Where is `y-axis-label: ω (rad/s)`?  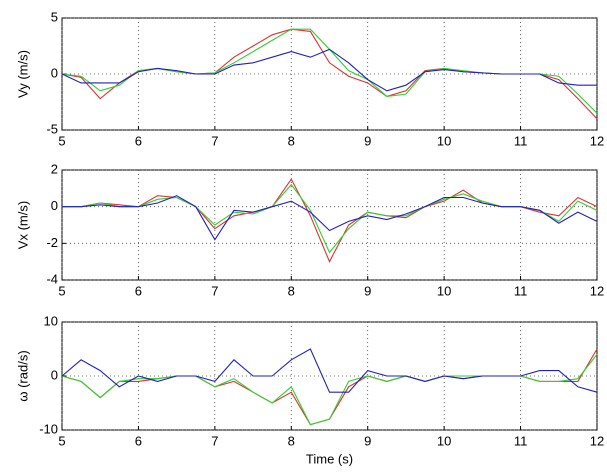
y-axis-label: ω (rad/s) is located at coordinates (22, 375).